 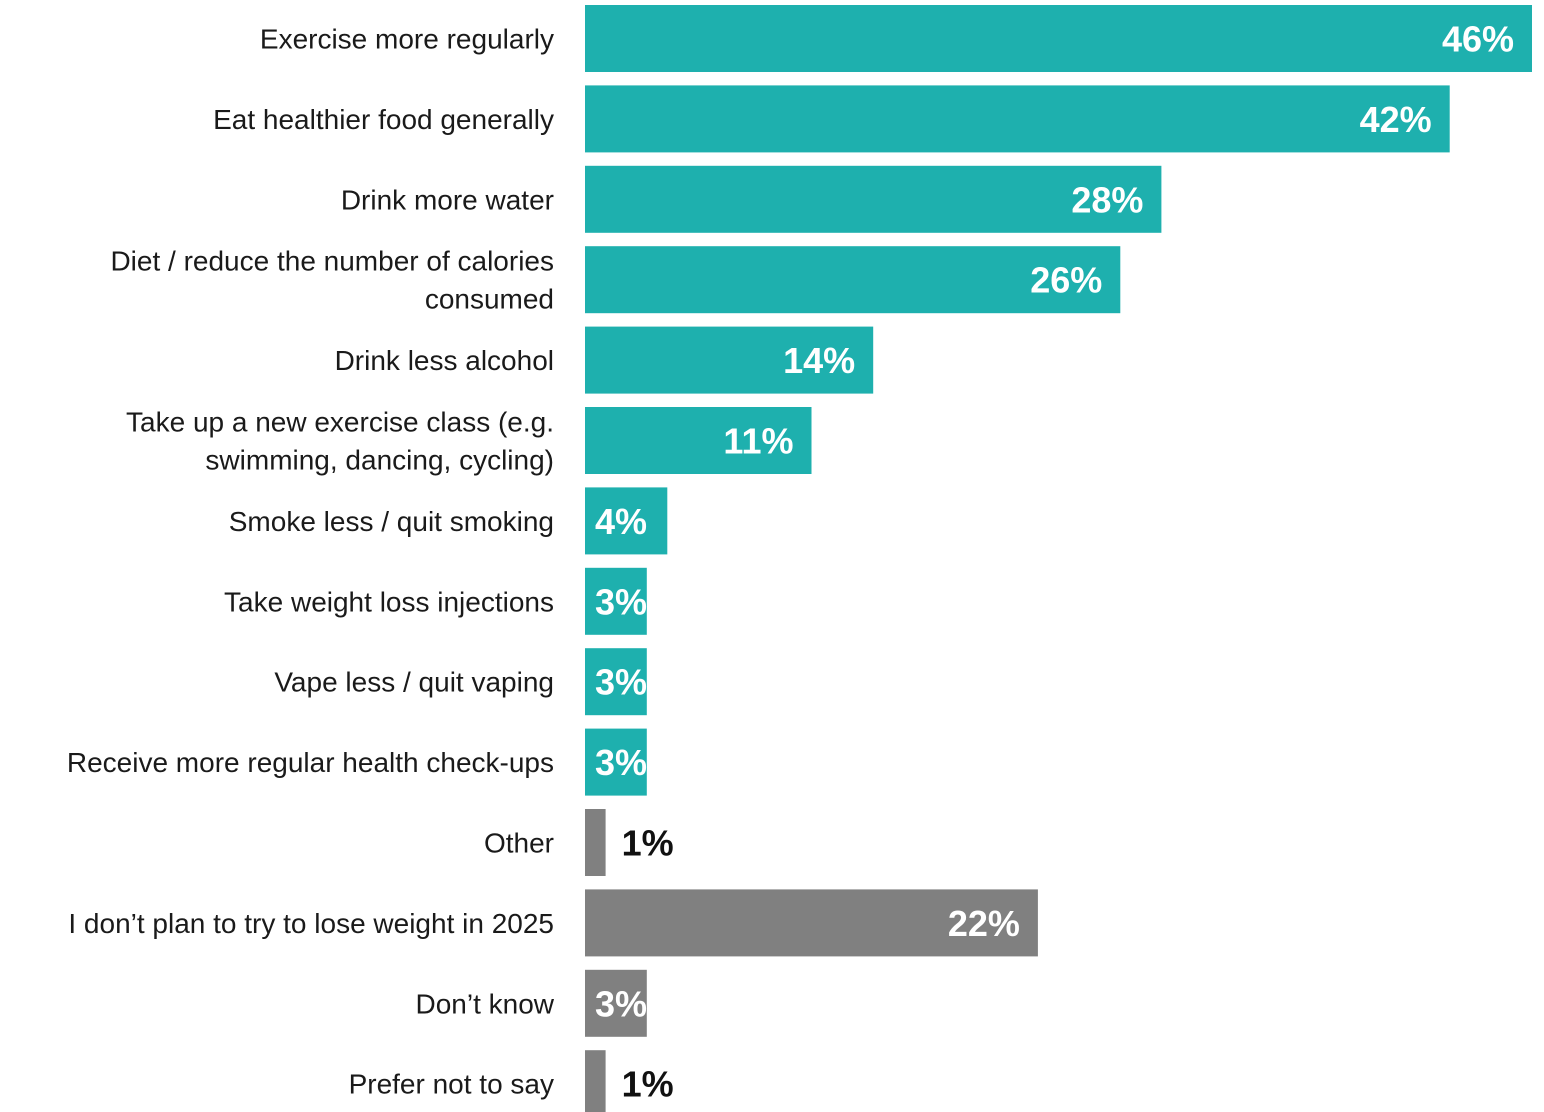 What do you see at coordinates (648, 1084) in the screenshot?
I see `value-label-13: 1%` at bounding box center [648, 1084].